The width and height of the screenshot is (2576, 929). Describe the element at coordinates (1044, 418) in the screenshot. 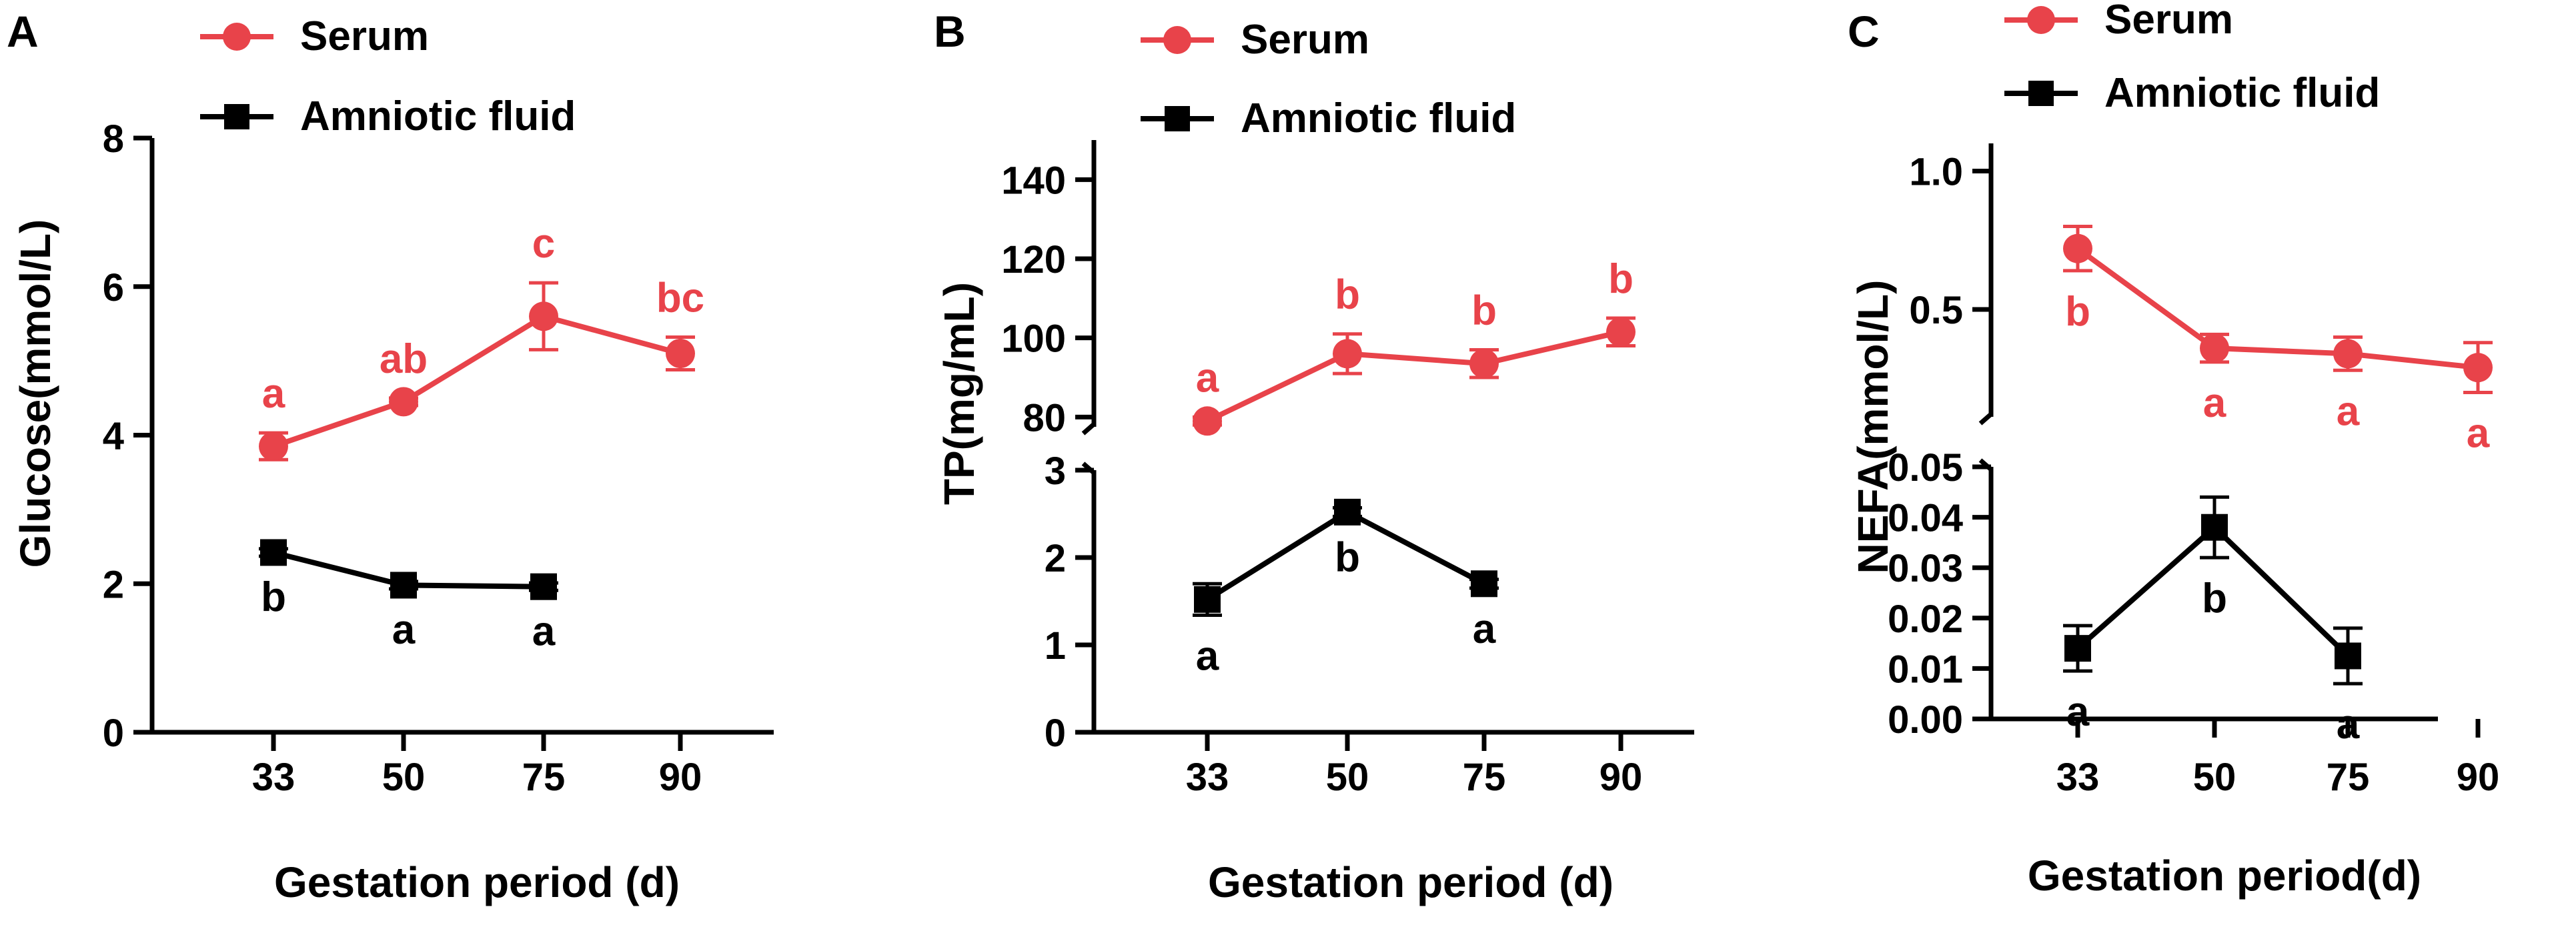

I see `y-tick-label: 80` at that location.